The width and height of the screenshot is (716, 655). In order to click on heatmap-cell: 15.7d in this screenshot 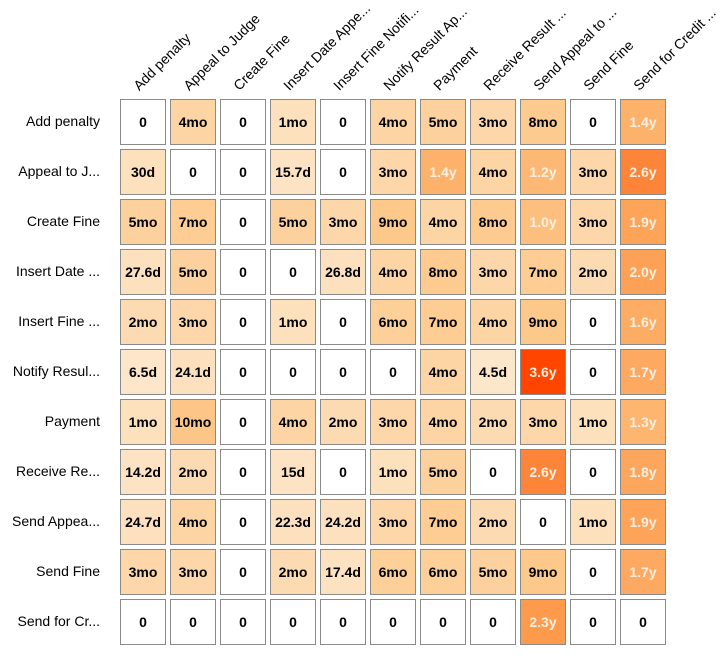, I will do `click(293, 172)`.